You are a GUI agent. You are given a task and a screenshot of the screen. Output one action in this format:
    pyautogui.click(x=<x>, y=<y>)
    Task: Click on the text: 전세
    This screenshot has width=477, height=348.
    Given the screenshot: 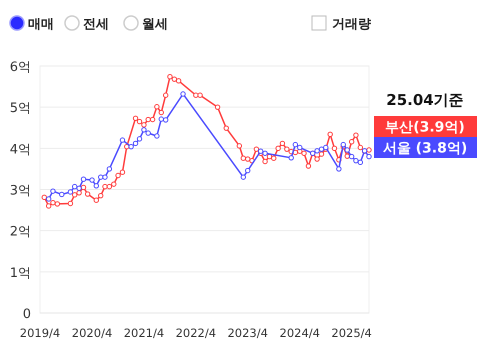 What is the action you would take?
    pyautogui.click(x=96, y=24)
    